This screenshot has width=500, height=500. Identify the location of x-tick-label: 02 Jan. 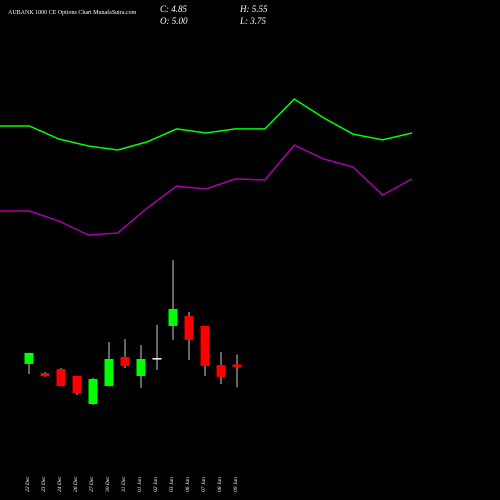
(156, 484).